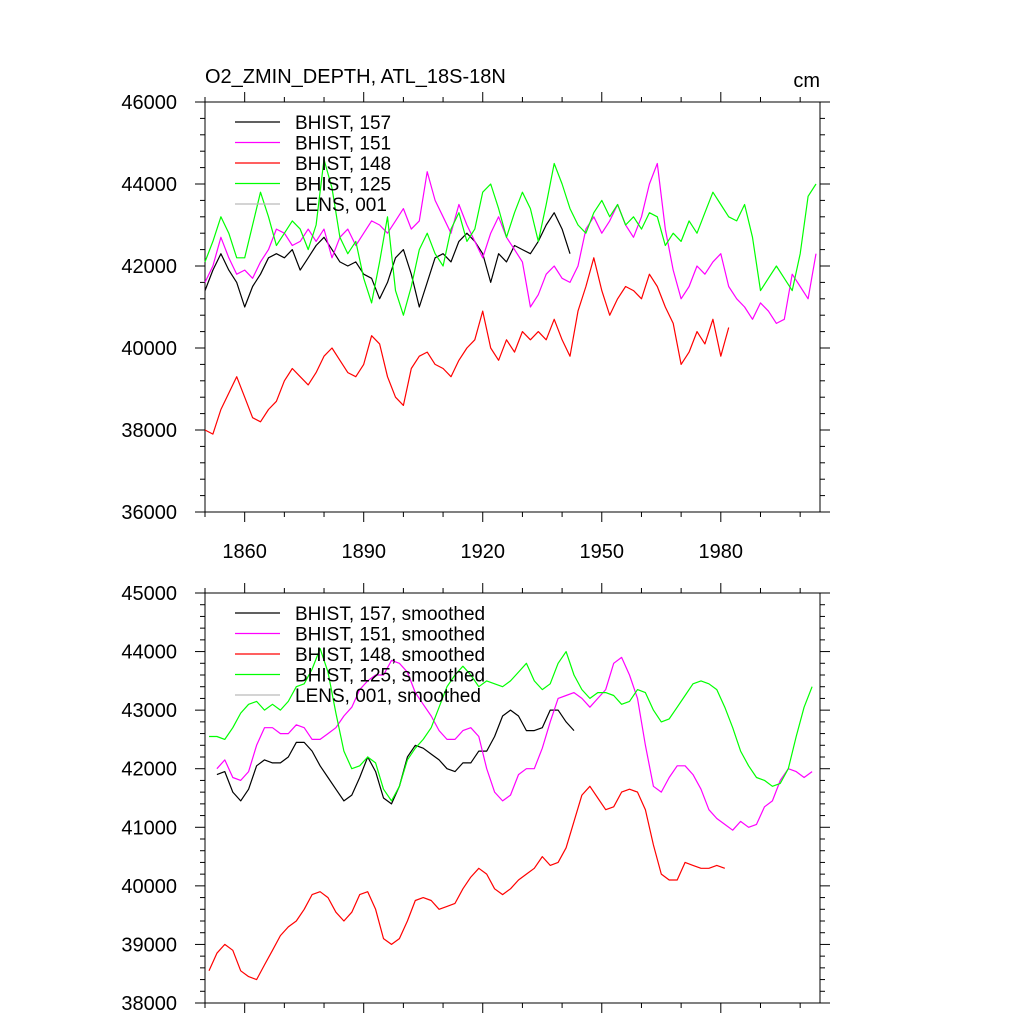 The image size is (1024, 1024). Describe the element at coordinates (355, 77) in the screenshot. I see `chart-title: O2_ZMIN_DEPTH, ATL_18S-18N` at that location.